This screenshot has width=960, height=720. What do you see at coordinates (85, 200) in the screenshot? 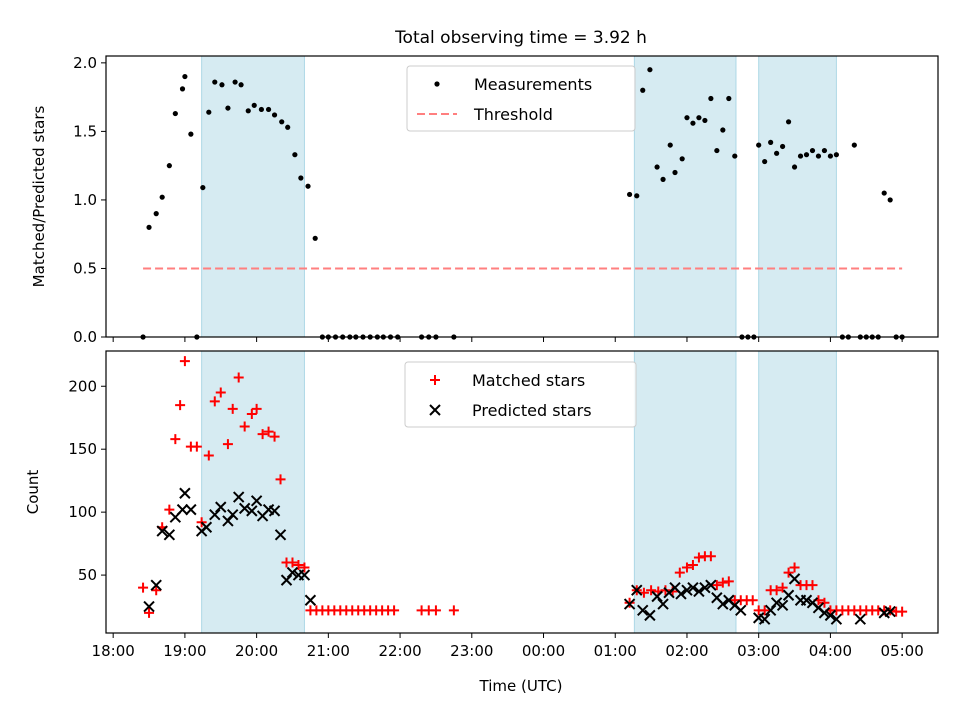
I see `y-tick-label: 1.0` at bounding box center [85, 200].